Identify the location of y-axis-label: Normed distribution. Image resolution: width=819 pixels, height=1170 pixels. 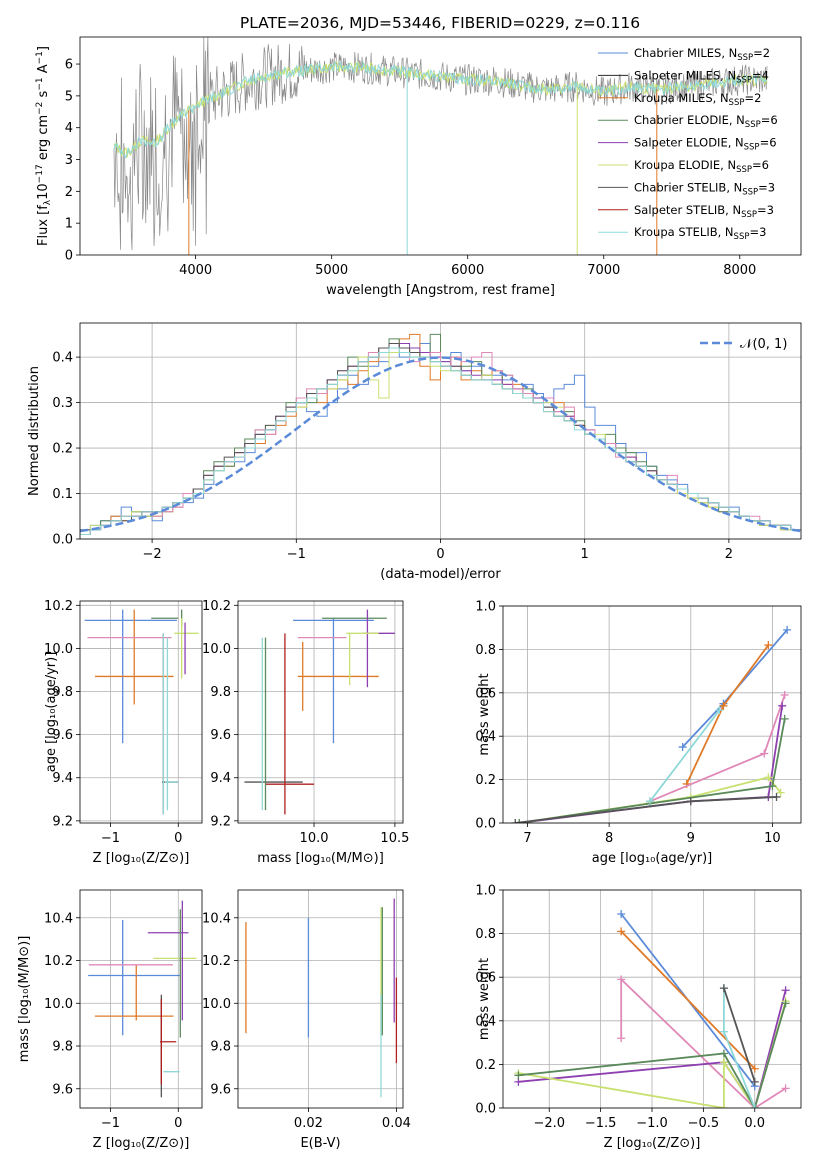
(34, 431).